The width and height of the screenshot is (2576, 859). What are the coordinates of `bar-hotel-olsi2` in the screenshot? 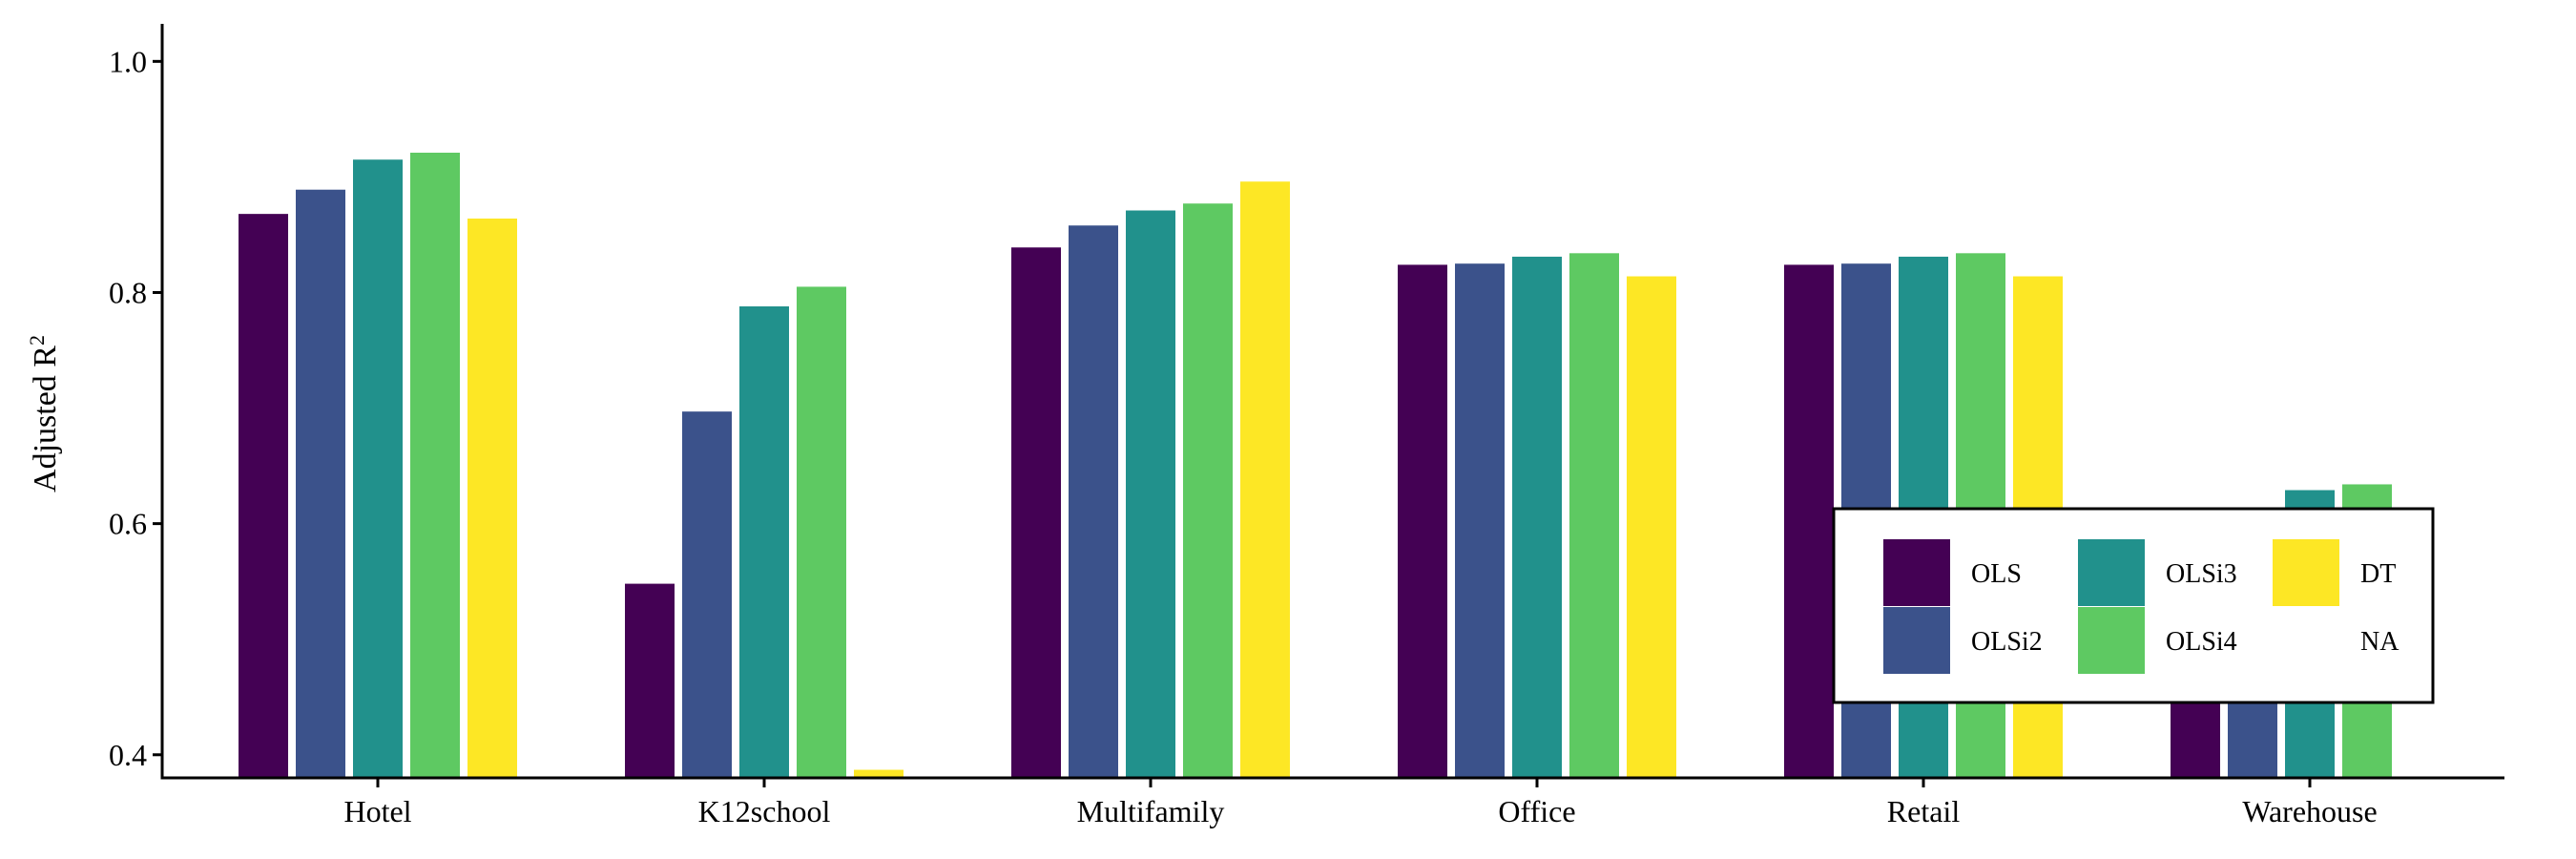 It's located at (320, 484).